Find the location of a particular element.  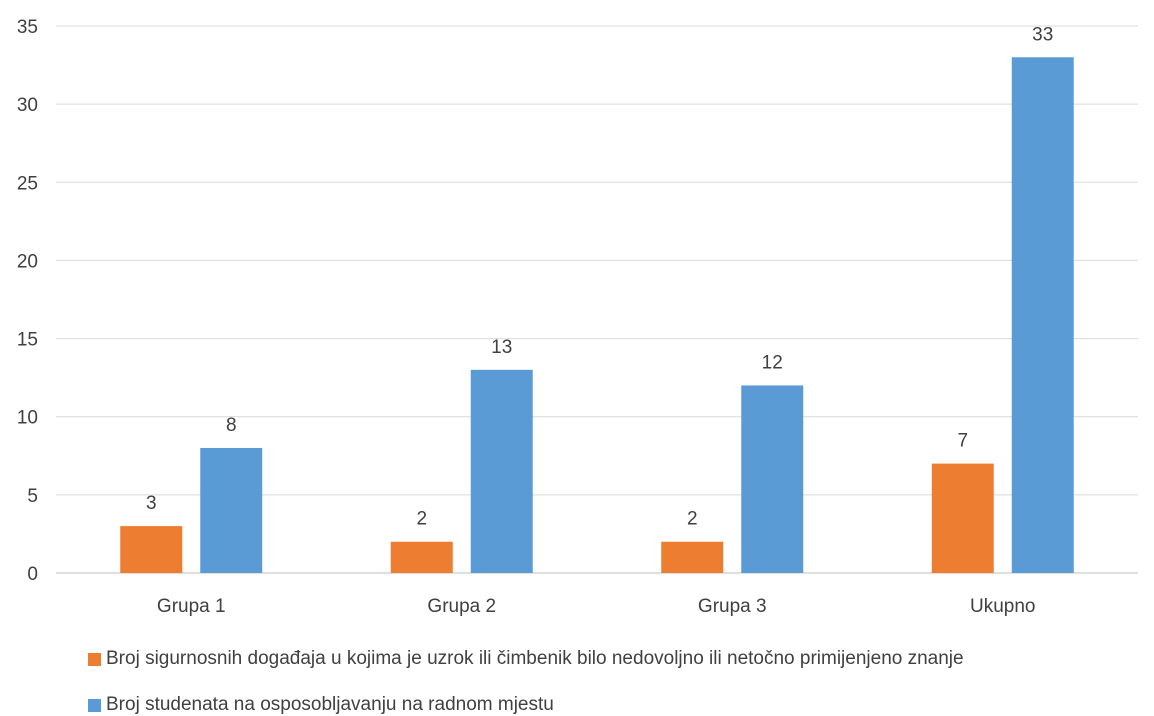

data-label: 8 is located at coordinates (231, 425).